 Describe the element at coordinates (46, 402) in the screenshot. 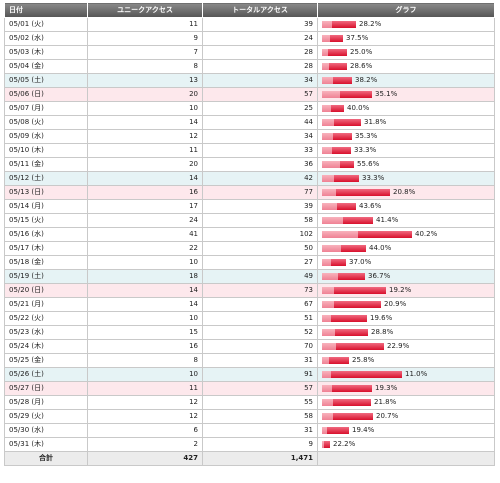

I see `date-cell: 05/28 (月)` at that location.